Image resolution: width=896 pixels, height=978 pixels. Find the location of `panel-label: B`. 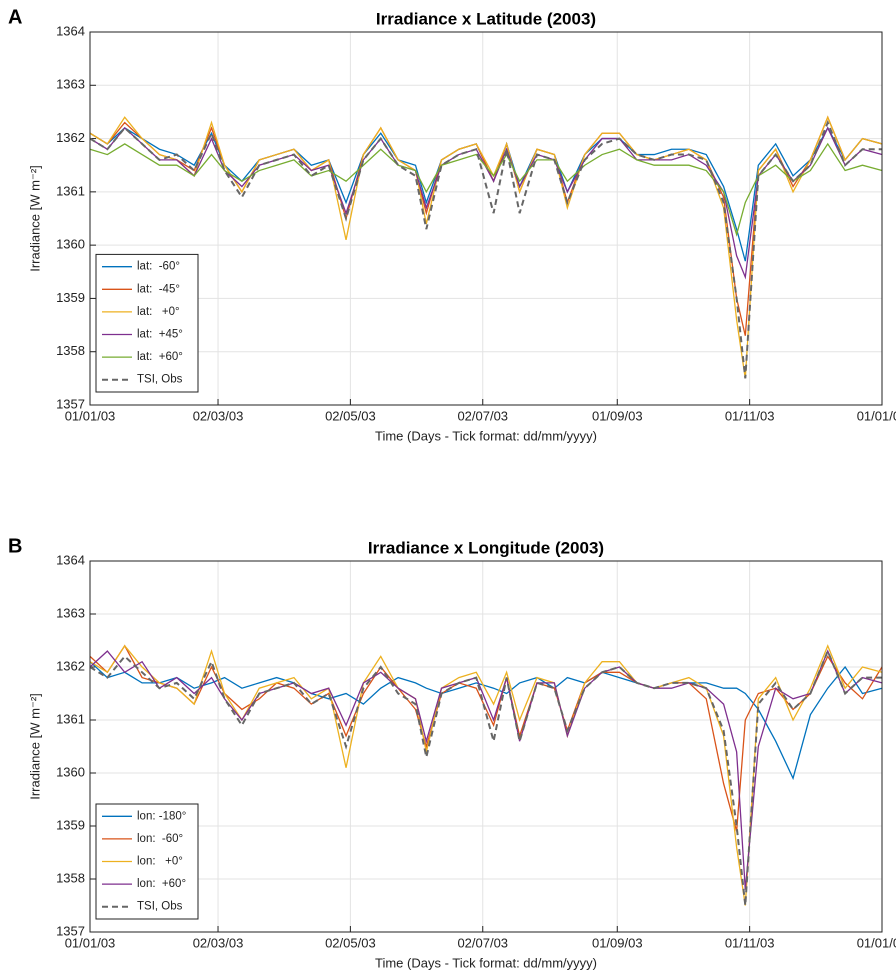

panel-label: B is located at coordinates (15, 546).